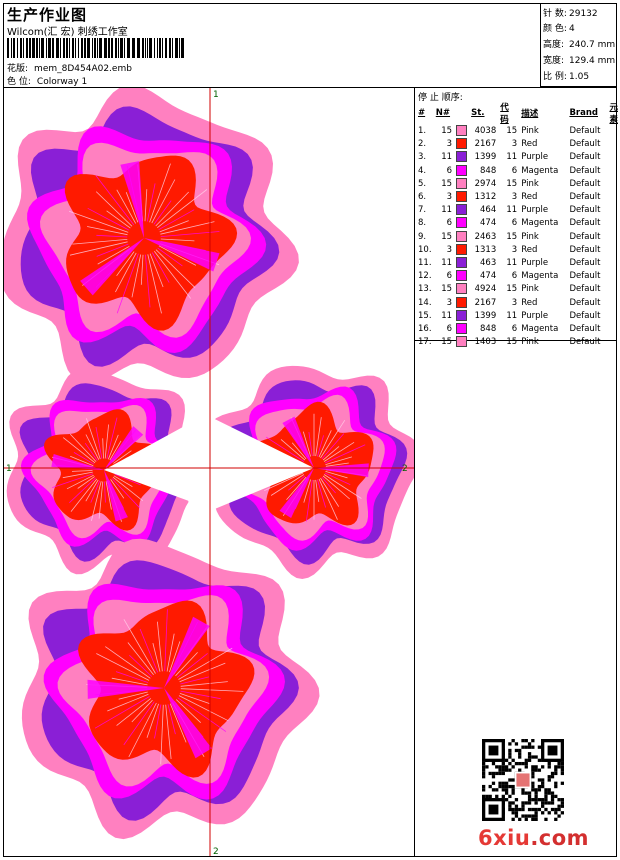 The height and width of the screenshot is (860, 620). Describe the element at coordinates (449, 170) in the screenshot. I see `row-needle: 6` at that location.